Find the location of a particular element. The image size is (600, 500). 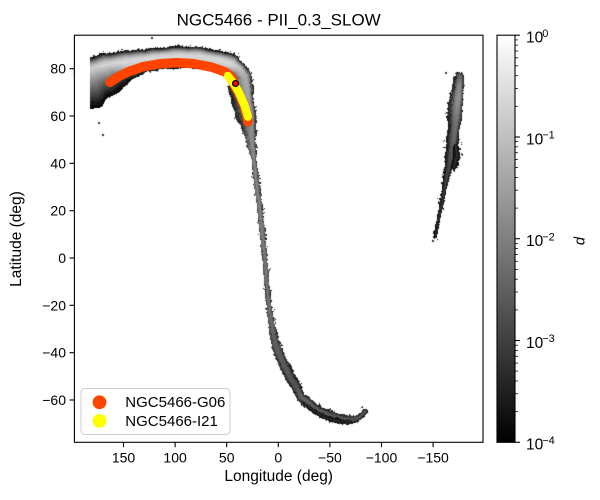

svg-text: −20 is located at coordinates (54, 305).